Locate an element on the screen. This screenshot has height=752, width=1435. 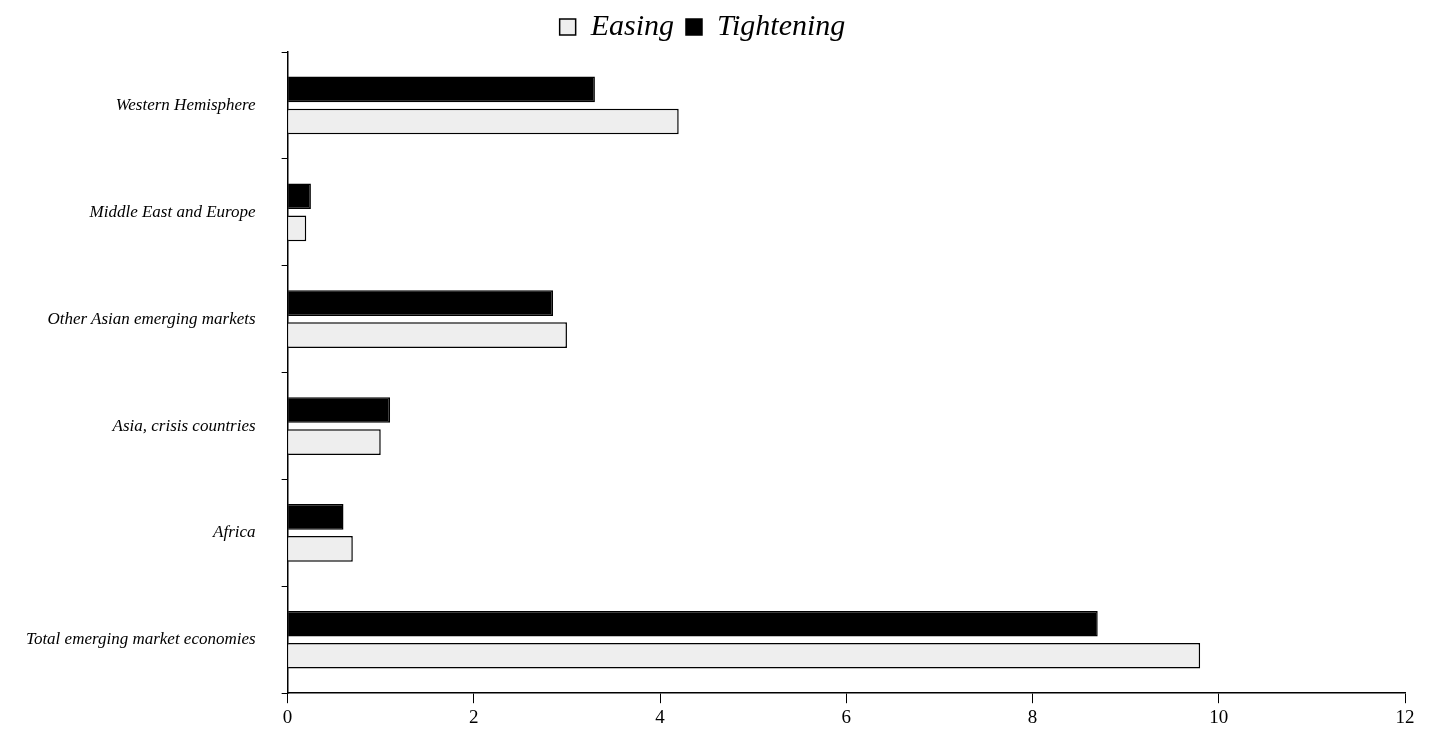
y-tick-label: Western Hemisphere is located at coordinates (186, 104).